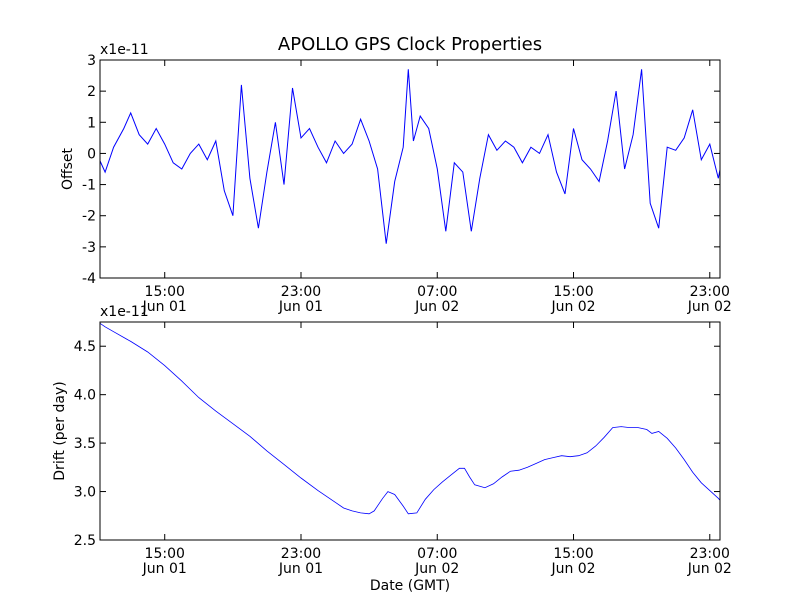 Image resolution: width=800 pixels, height=600 pixels. What do you see at coordinates (85, 347) in the screenshot?
I see `y-tick-label: 4.5` at bounding box center [85, 347].